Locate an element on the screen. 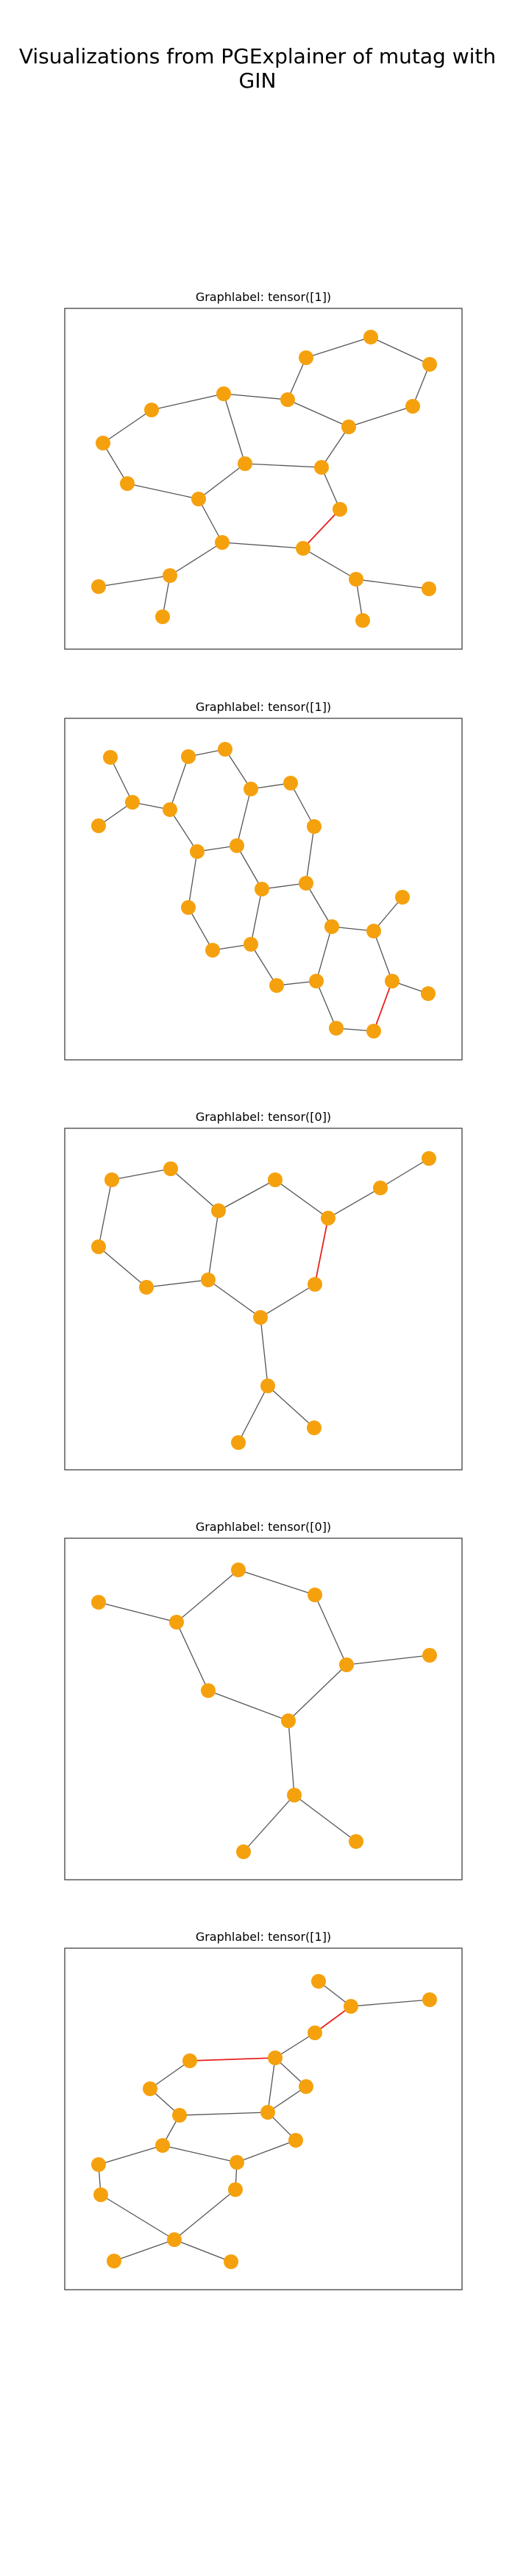 The image size is (515, 2576). panel-title: Graphlabel: tensor([1]) is located at coordinates (263, 707).